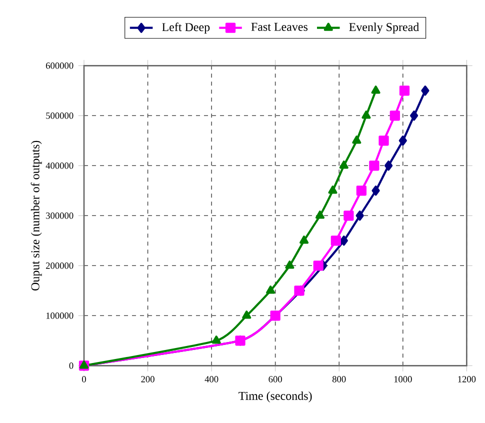 Image resolution: width=485 pixels, height=423 pixels. Describe the element at coordinates (275, 397) in the screenshot. I see `x-axis-title: Time (seconds)` at that location.